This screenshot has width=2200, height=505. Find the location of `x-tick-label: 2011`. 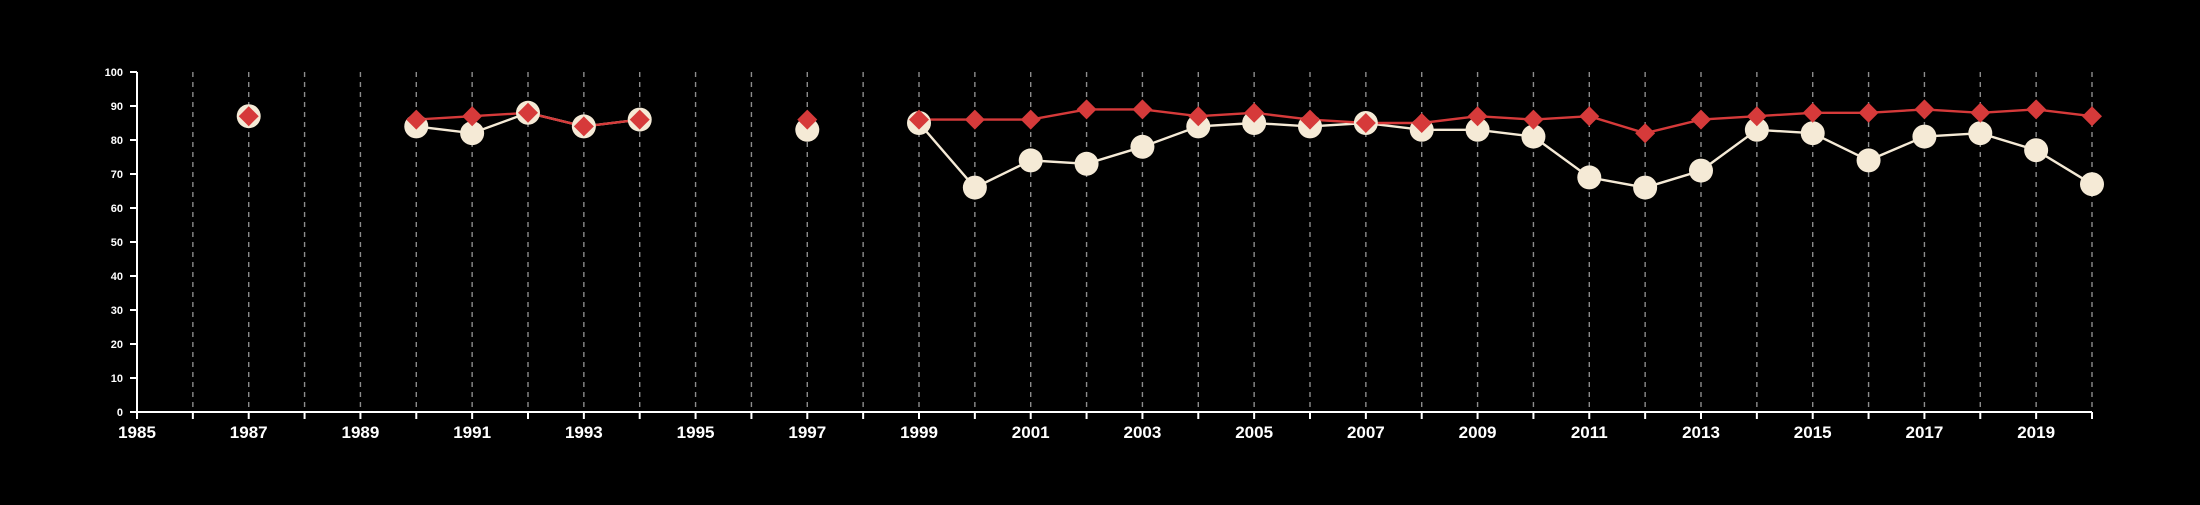

x-tick-label: 2011 is located at coordinates (1589, 432).